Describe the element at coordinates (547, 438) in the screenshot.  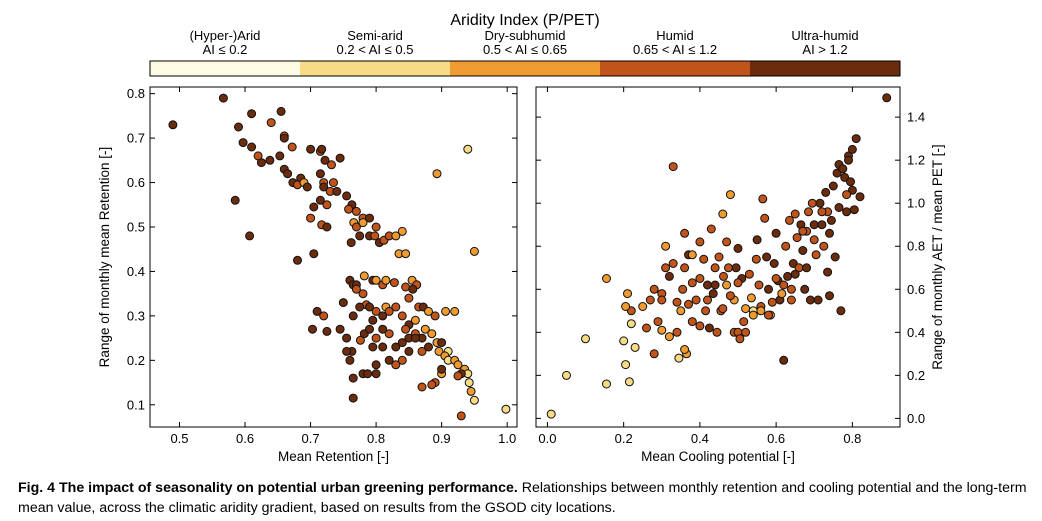
I see `x-tick-label: 0.0` at that location.